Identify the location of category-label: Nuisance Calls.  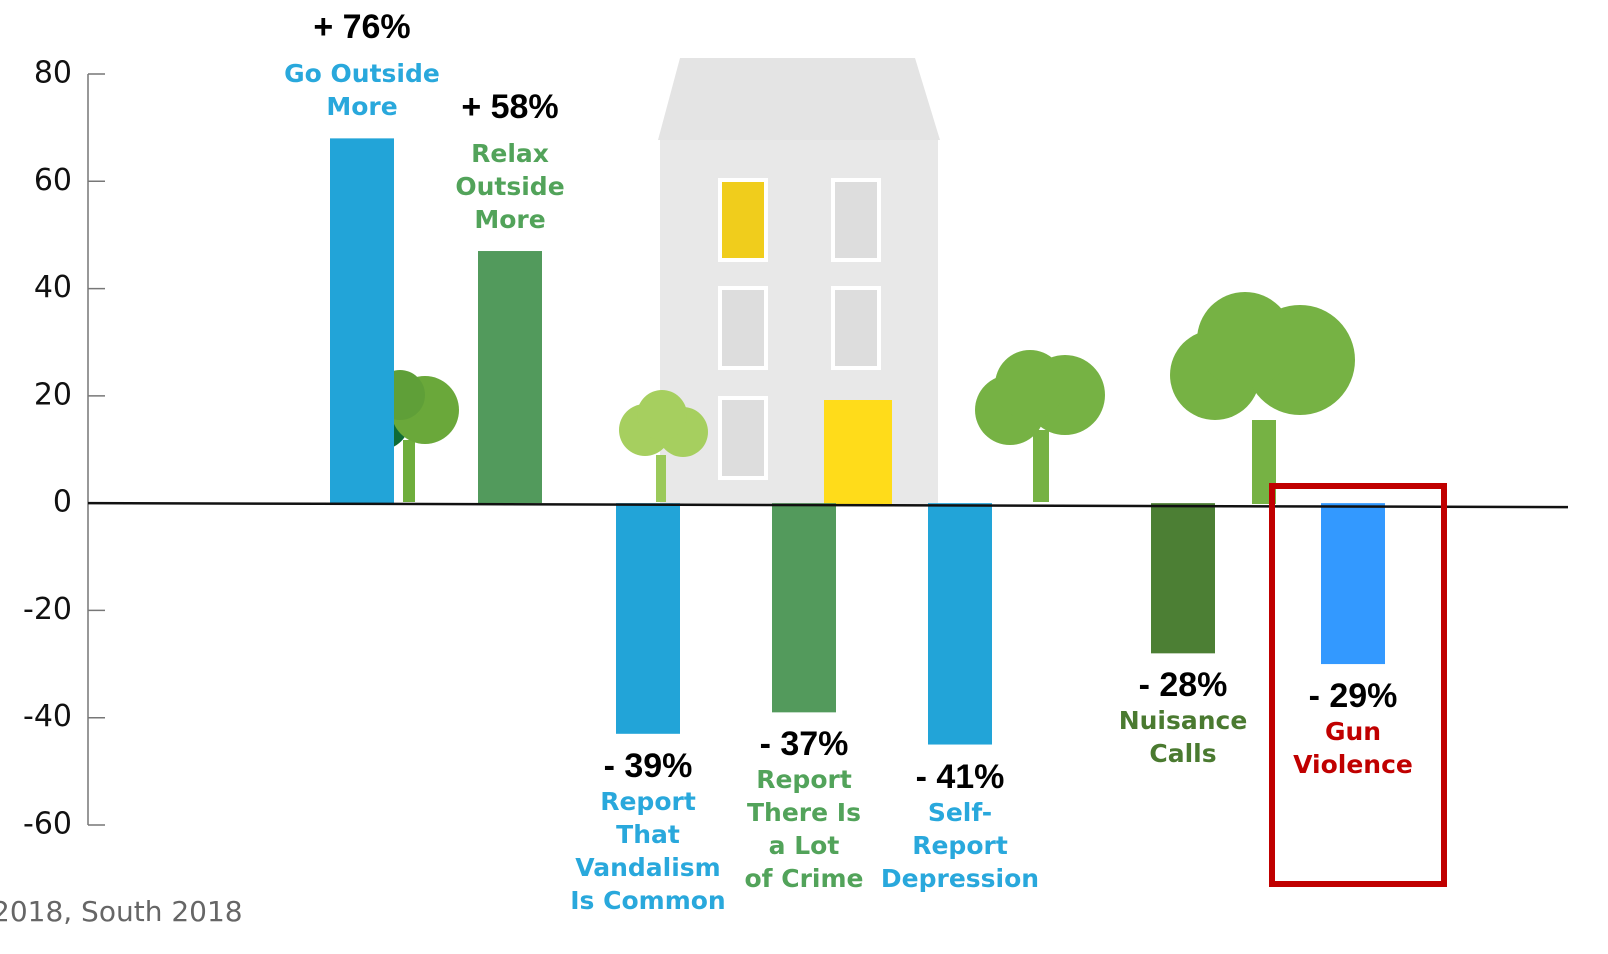
(1183, 737).